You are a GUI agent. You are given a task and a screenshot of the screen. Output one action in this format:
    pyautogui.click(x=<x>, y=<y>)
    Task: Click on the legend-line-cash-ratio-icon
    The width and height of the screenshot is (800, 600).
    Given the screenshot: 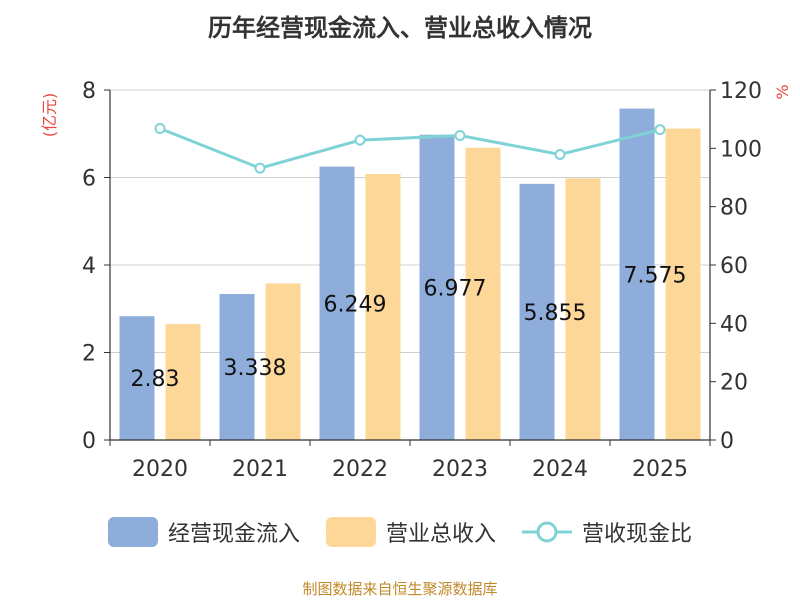 What is the action you would take?
    pyautogui.click(x=547, y=532)
    